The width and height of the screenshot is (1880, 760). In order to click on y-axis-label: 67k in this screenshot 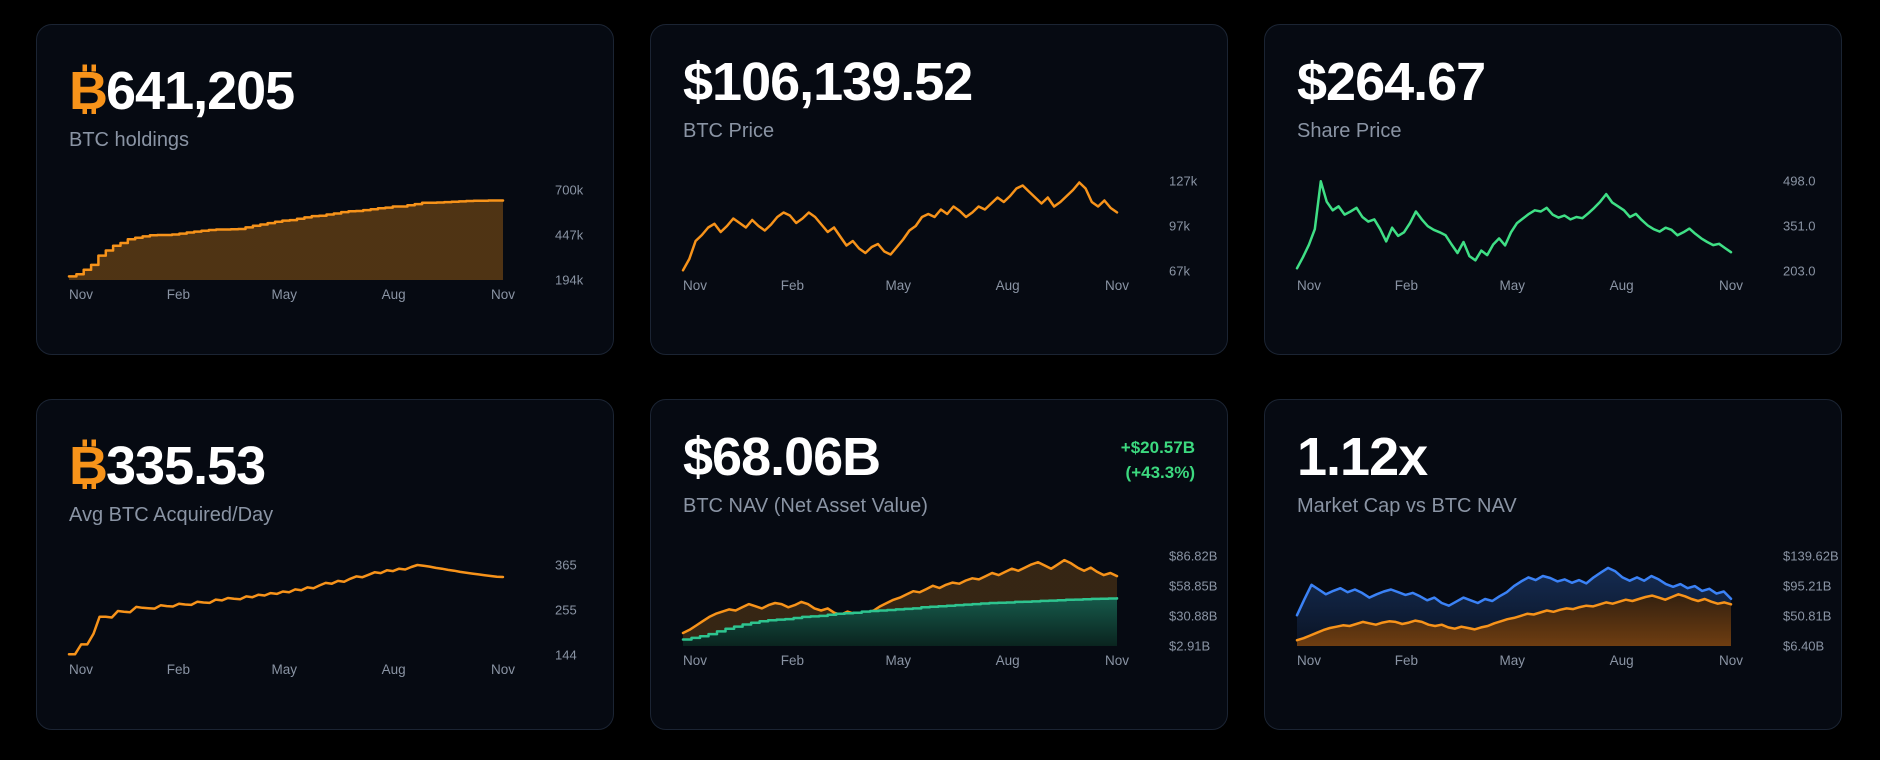, I will do `click(1179, 271)`.